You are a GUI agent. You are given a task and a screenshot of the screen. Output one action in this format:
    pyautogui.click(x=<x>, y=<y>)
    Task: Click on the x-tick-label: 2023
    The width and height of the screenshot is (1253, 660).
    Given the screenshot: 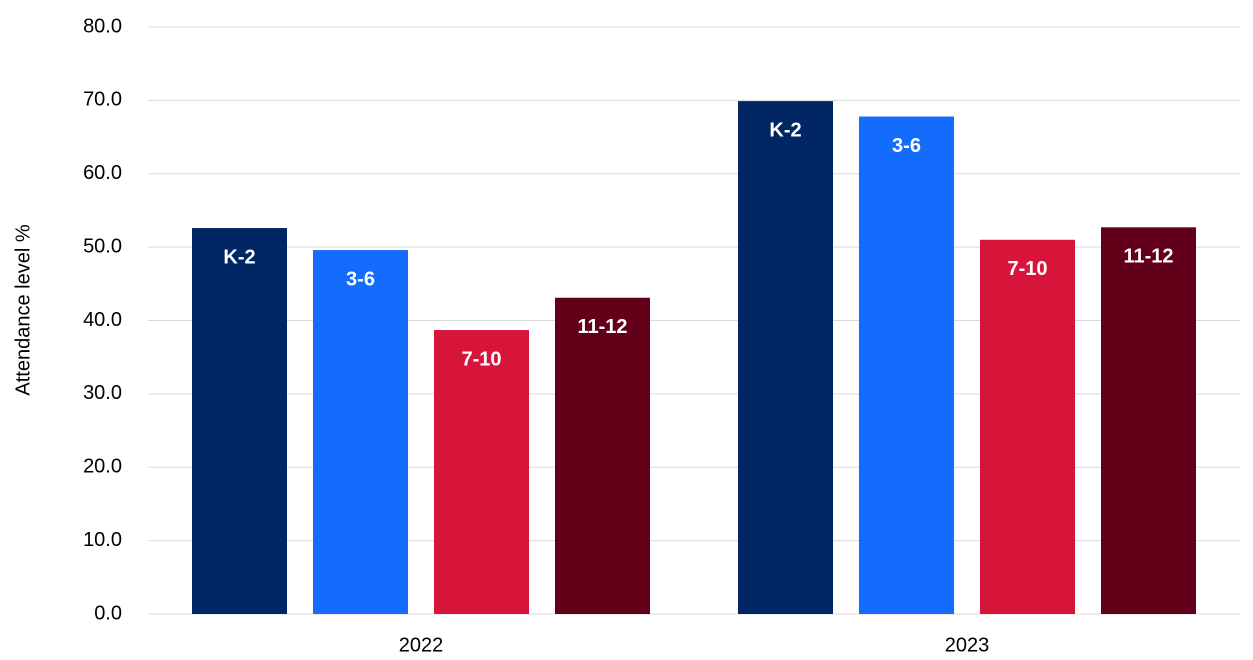 What is the action you would take?
    pyautogui.click(x=967, y=645)
    